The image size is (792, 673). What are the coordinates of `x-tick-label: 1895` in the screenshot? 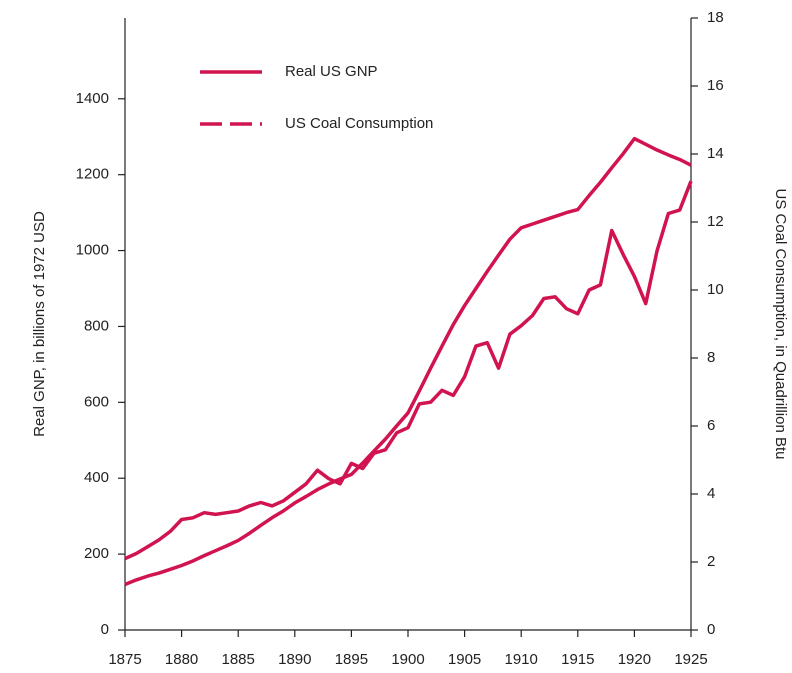 It's located at (351, 659).